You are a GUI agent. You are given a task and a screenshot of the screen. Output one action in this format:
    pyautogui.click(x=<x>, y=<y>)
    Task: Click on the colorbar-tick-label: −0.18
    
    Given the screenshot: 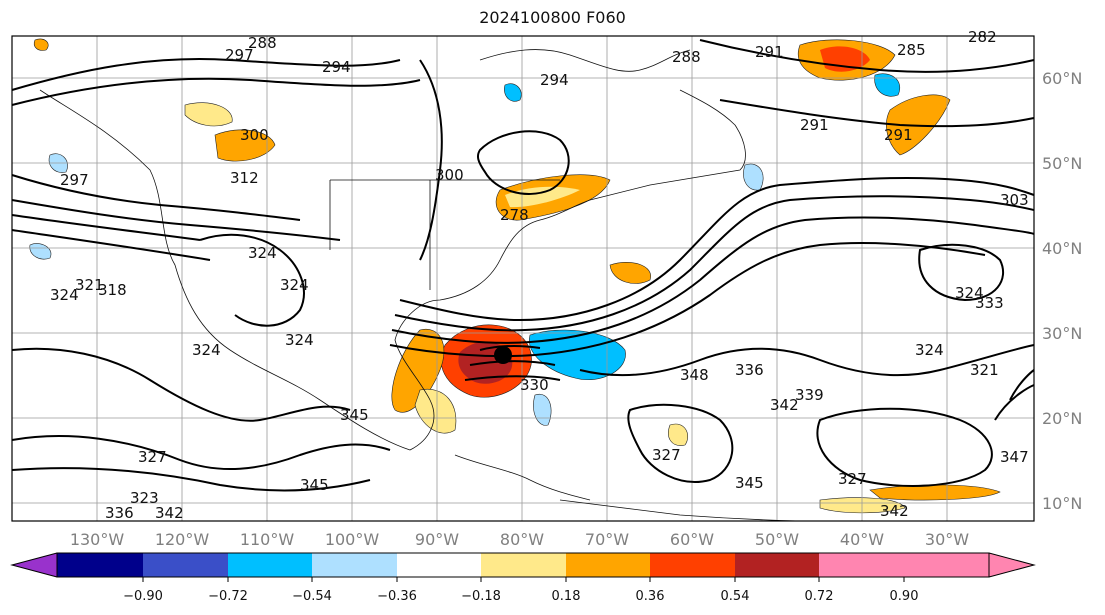 What is the action you would take?
    pyautogui.click(x=481, y=596)
    